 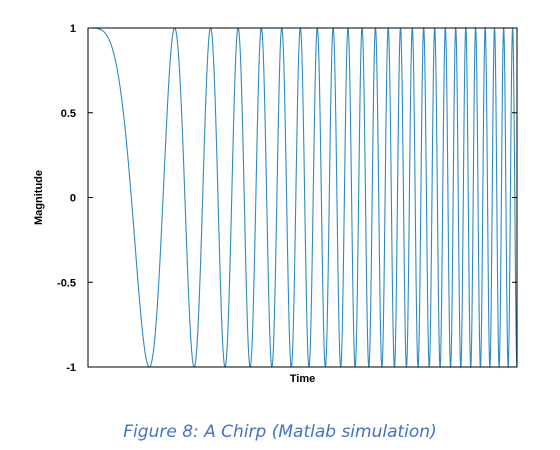 I want to click on x-axis-label: Time, so click(x=302, y=379).